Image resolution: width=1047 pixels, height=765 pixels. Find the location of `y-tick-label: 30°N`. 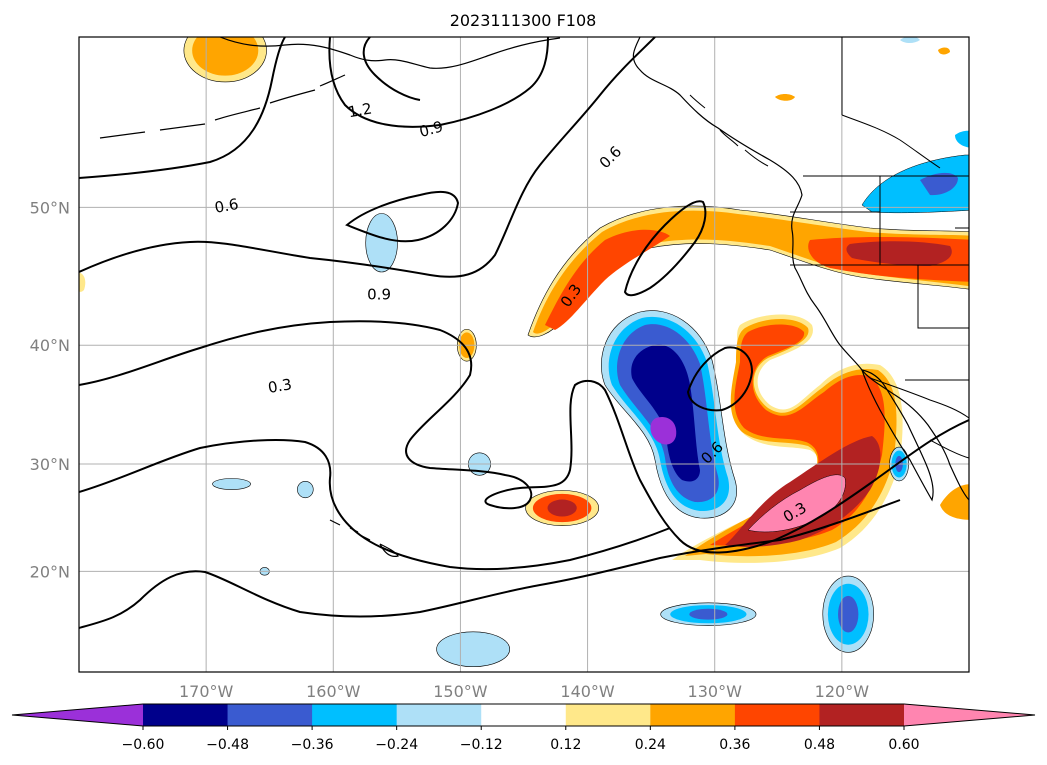

y-tick-label: 30°N is located at coordinates (50, 464).